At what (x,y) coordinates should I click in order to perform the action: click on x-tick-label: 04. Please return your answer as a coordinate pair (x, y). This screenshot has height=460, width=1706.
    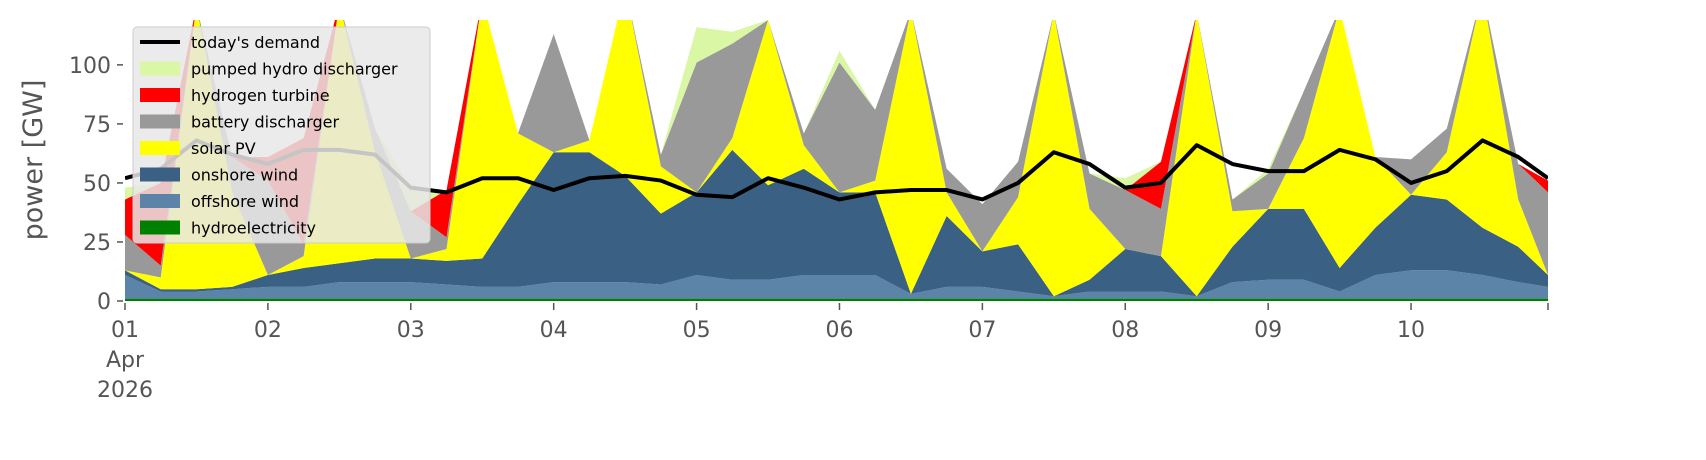
    Looking at the image, I should click on (554, 330).